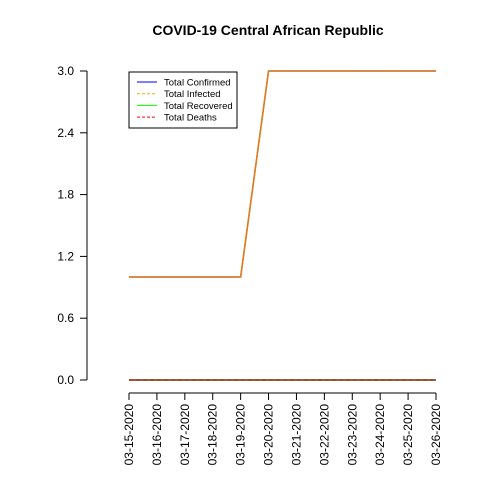  I want to click on x-tick-label: 03-17-2020, so click(185, 435).